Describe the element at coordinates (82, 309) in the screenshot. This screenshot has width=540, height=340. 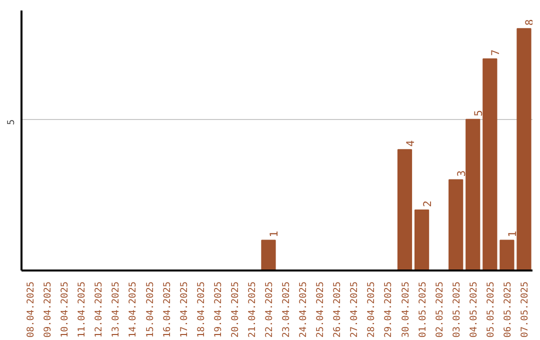
I see `x-tick-label: 11.04.2025` at that location.